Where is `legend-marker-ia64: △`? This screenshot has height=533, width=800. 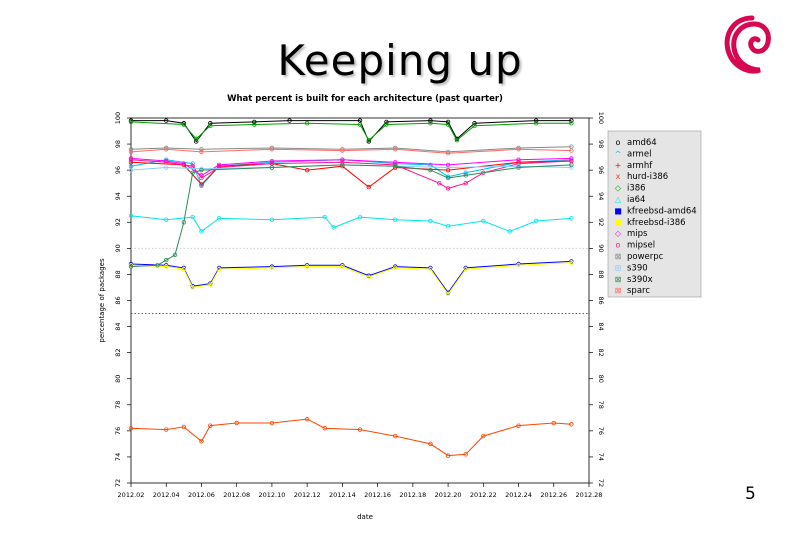 legend-marker-ia64: △ is located at coordinates (618, 199).